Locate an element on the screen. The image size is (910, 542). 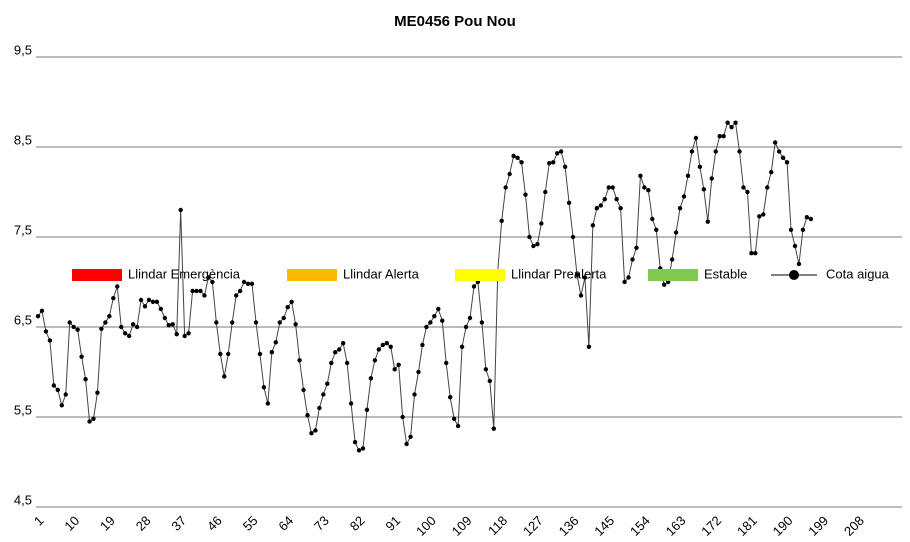
x-tick-label: 28 is located at coordinates (143, 523).